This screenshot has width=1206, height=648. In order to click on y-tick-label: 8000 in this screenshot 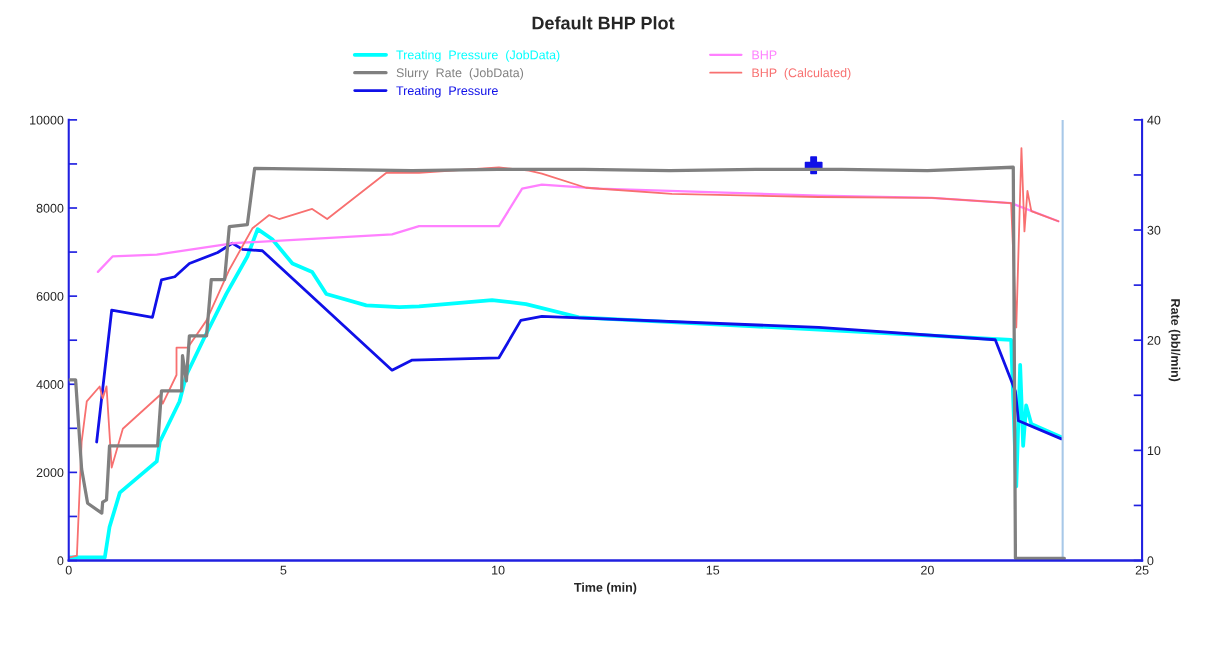, I will do `click(50, 208)`.